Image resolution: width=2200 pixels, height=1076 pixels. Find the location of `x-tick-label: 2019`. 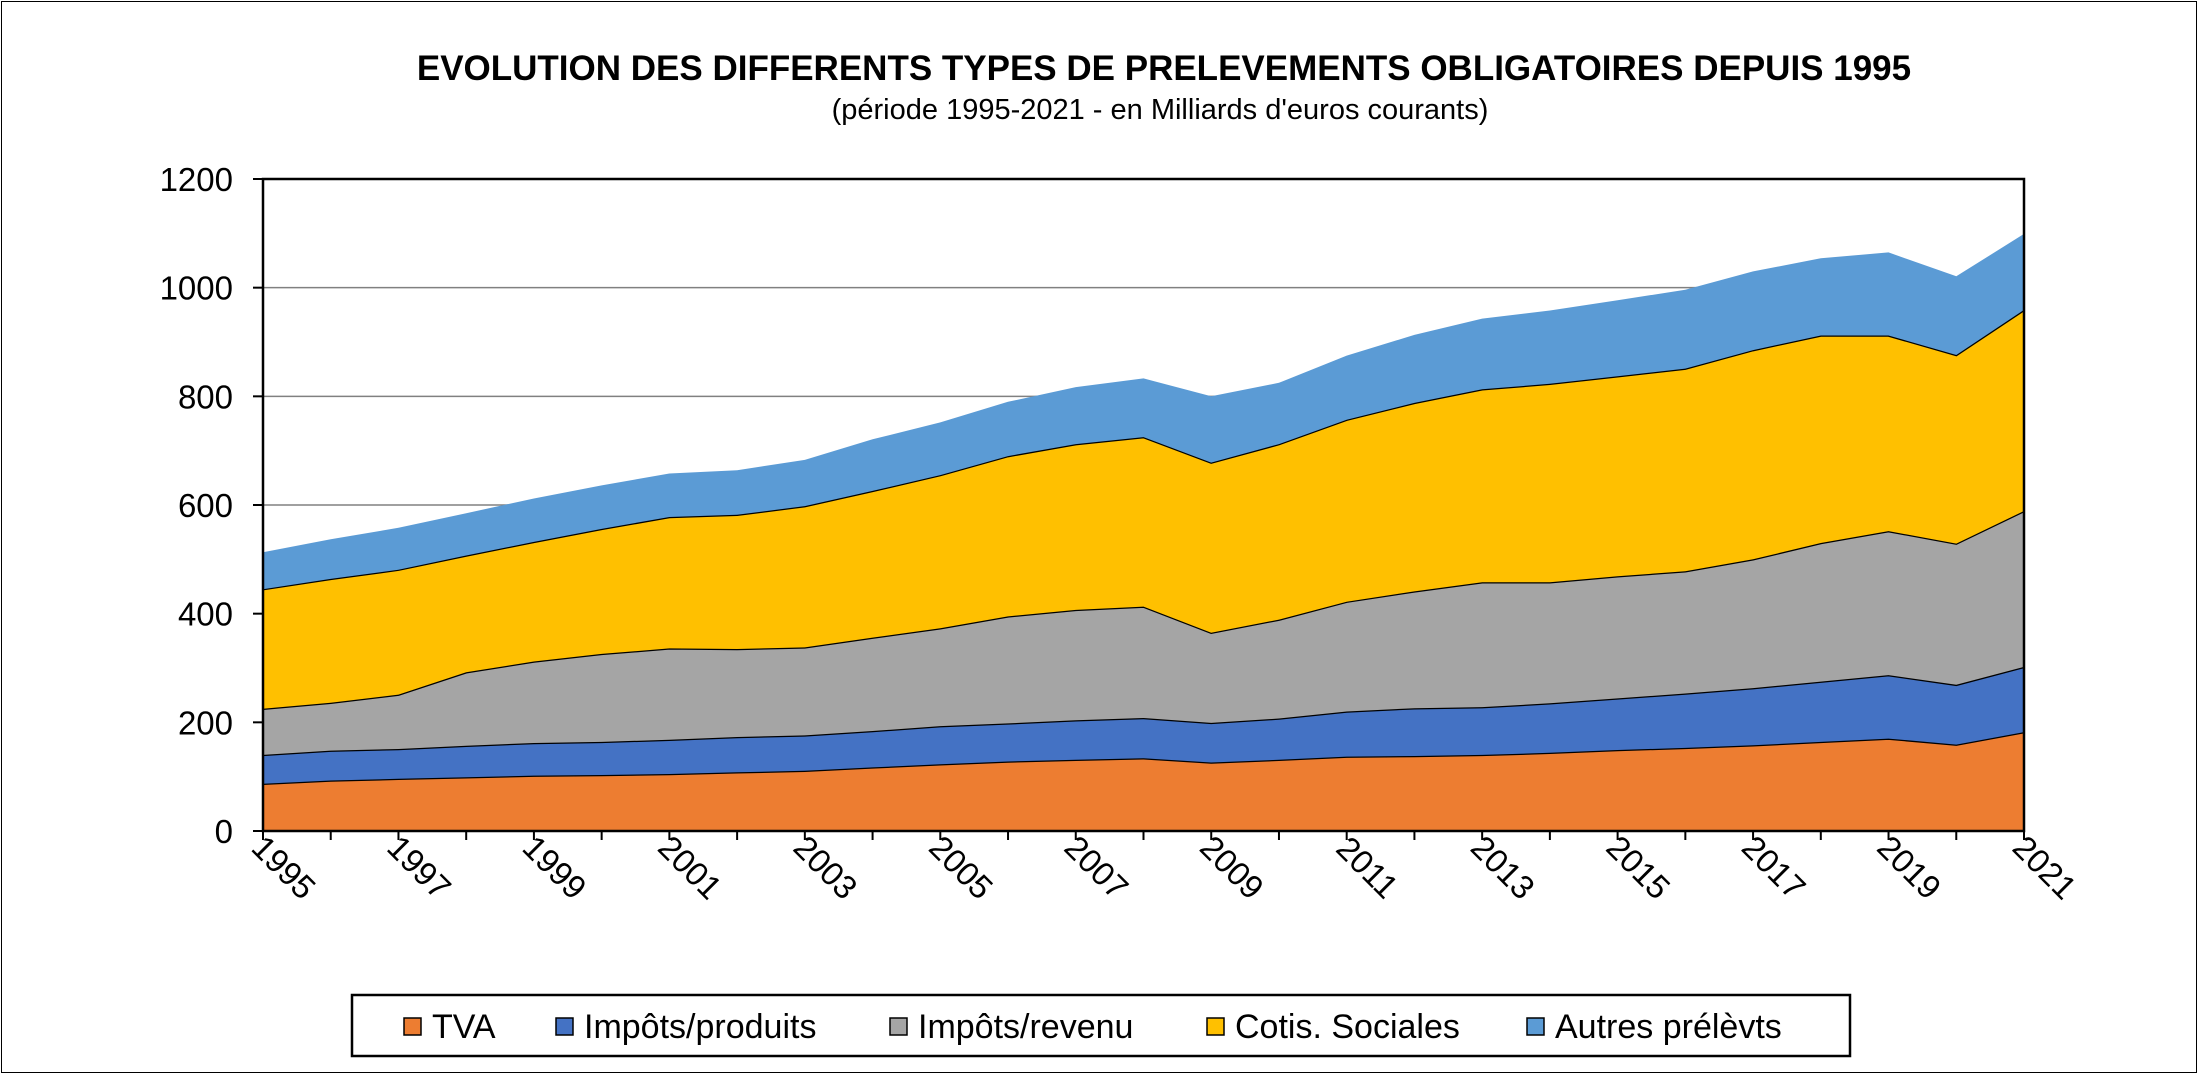

x-tick-label: 2019 is located at coordinates (1909, 867).